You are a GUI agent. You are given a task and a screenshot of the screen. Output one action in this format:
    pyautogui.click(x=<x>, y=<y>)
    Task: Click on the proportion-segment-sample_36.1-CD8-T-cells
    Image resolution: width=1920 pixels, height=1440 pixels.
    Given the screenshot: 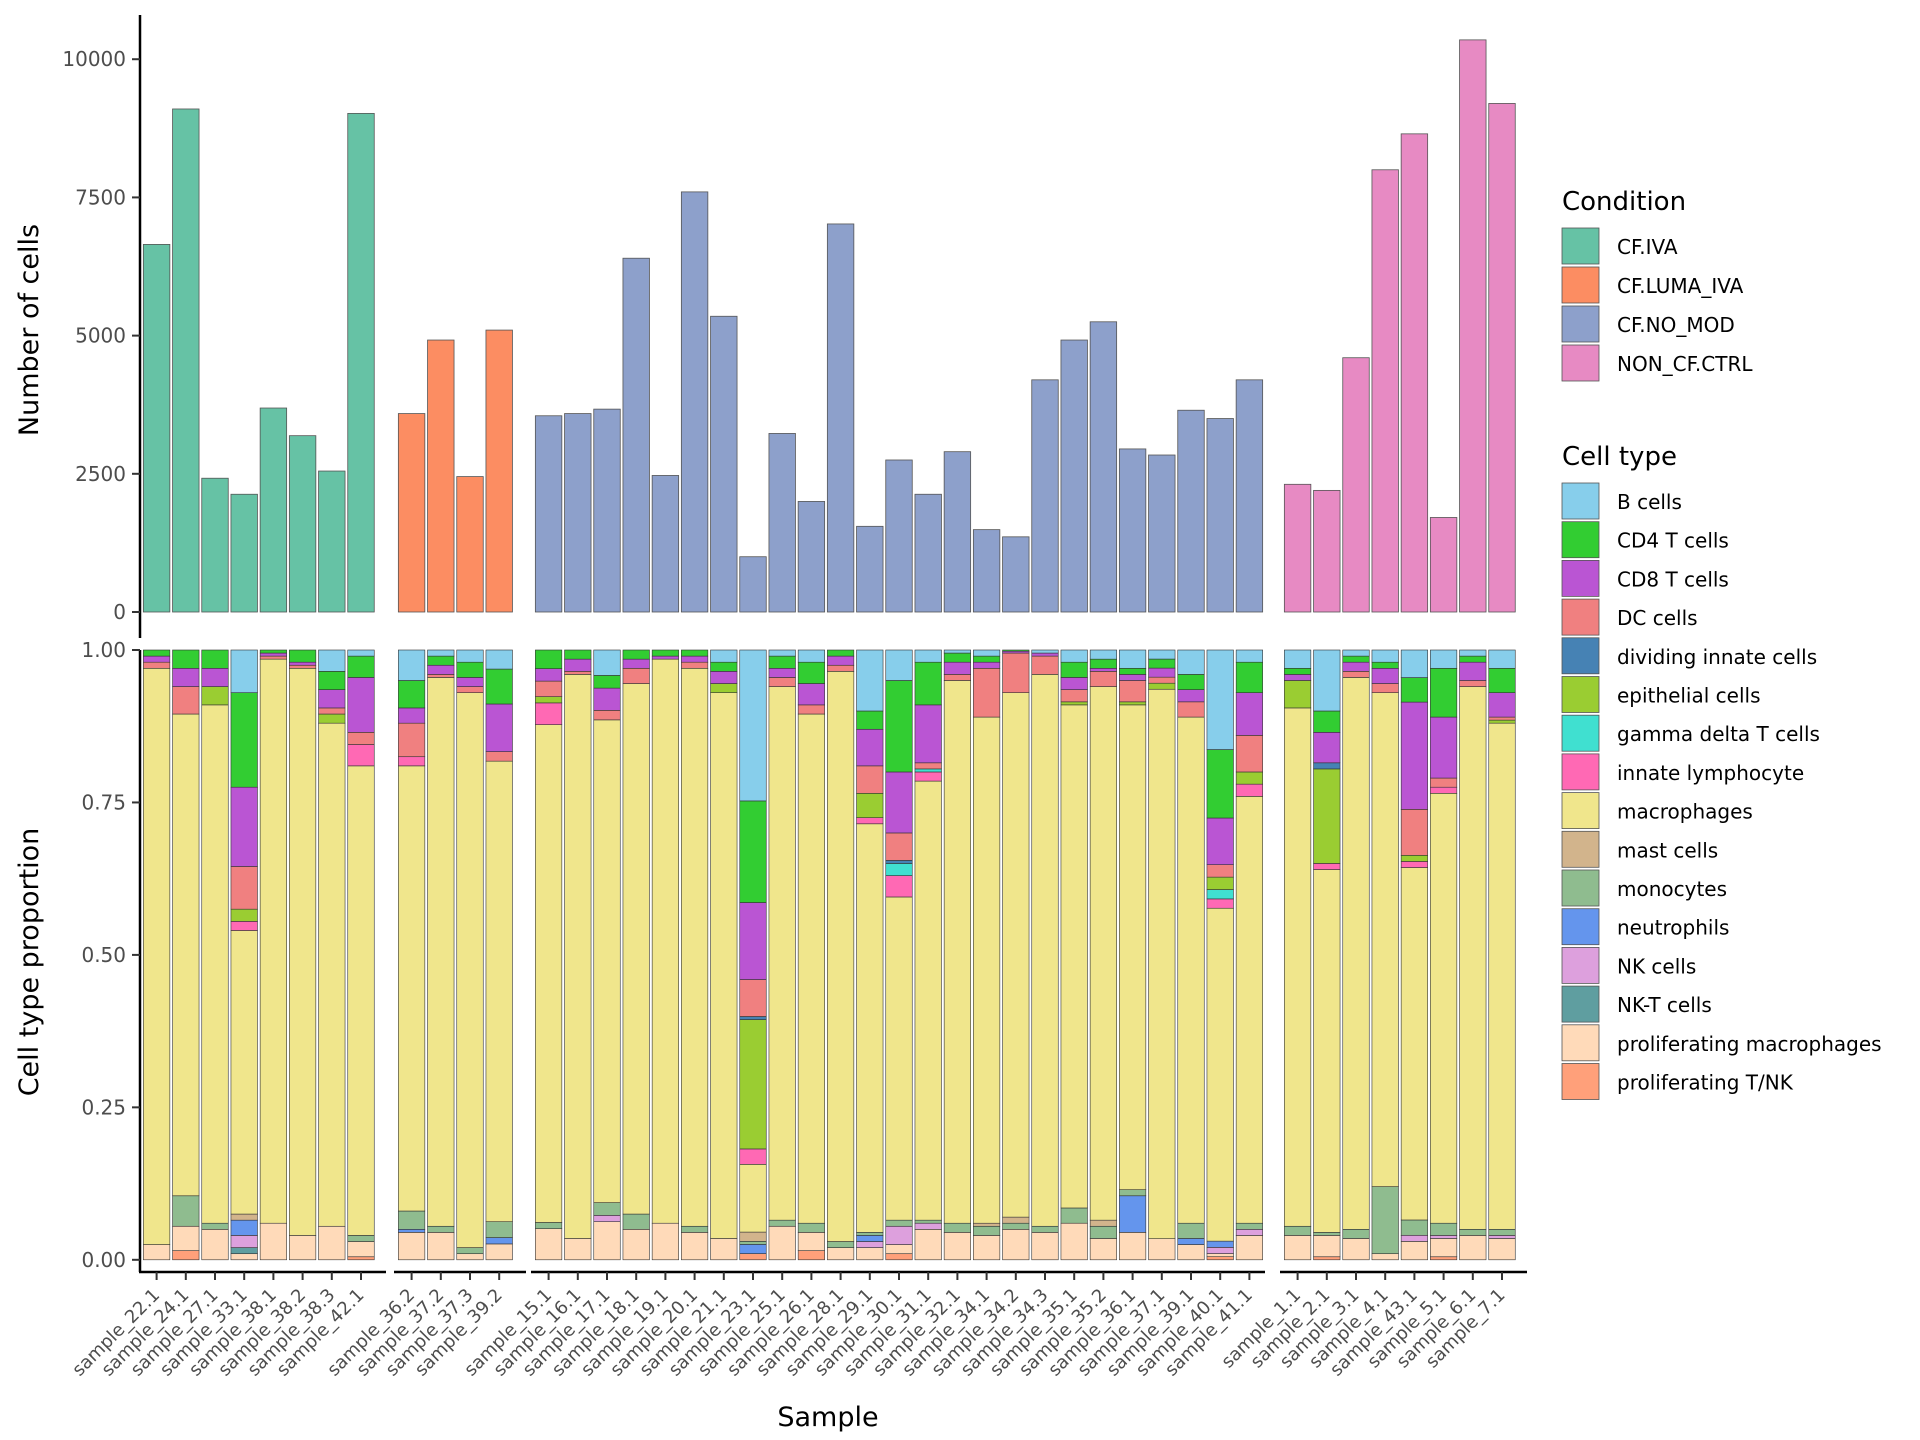 What is the action you would take?
    pyautogui.click(x=1133, y=677)
    